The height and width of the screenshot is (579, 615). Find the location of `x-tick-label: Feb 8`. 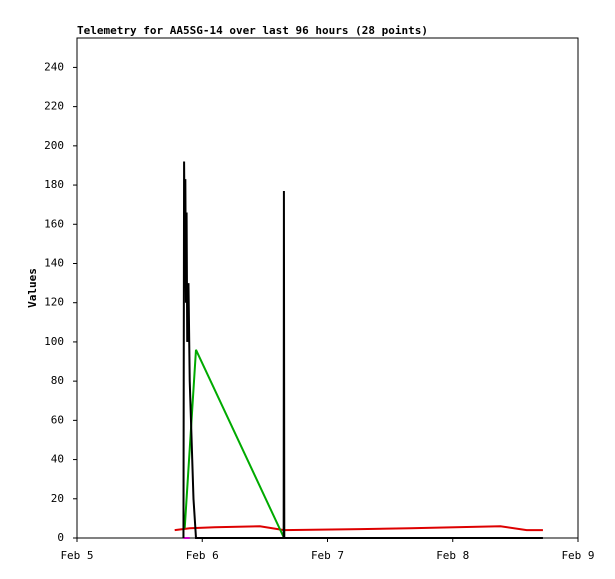

x-tick-label: Feb 8 is located at coordinates (452, 555).